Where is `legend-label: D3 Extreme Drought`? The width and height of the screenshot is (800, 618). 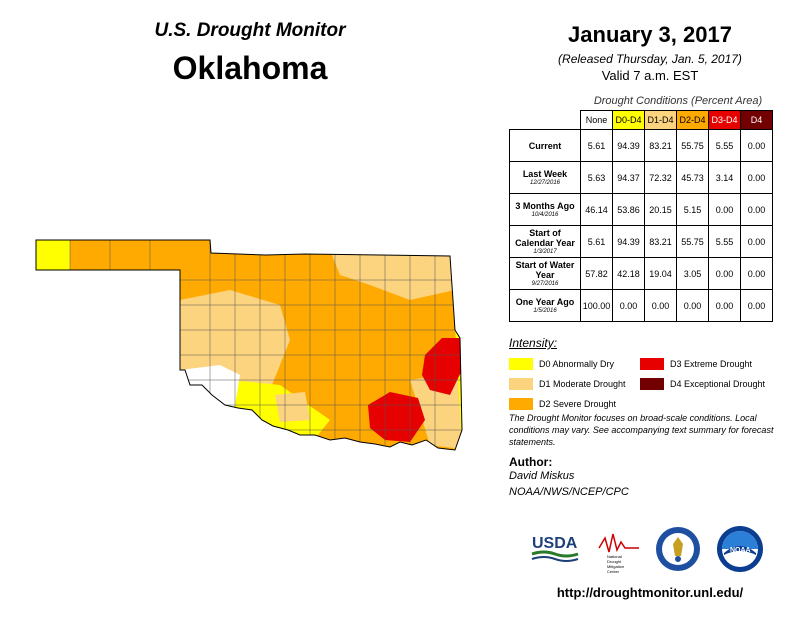
legend-label: D3 Extreme Drought is located at coordinates (711, 364).